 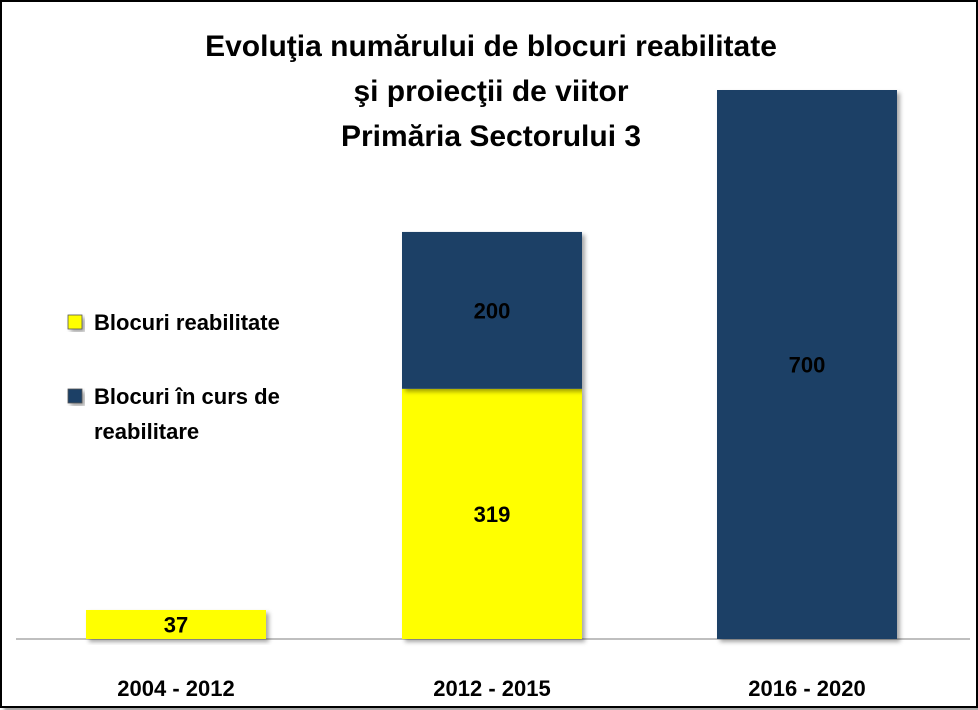 I want to click on chart-title-line-3: Primăria Sectorului 3, so click(x=491, y=136).